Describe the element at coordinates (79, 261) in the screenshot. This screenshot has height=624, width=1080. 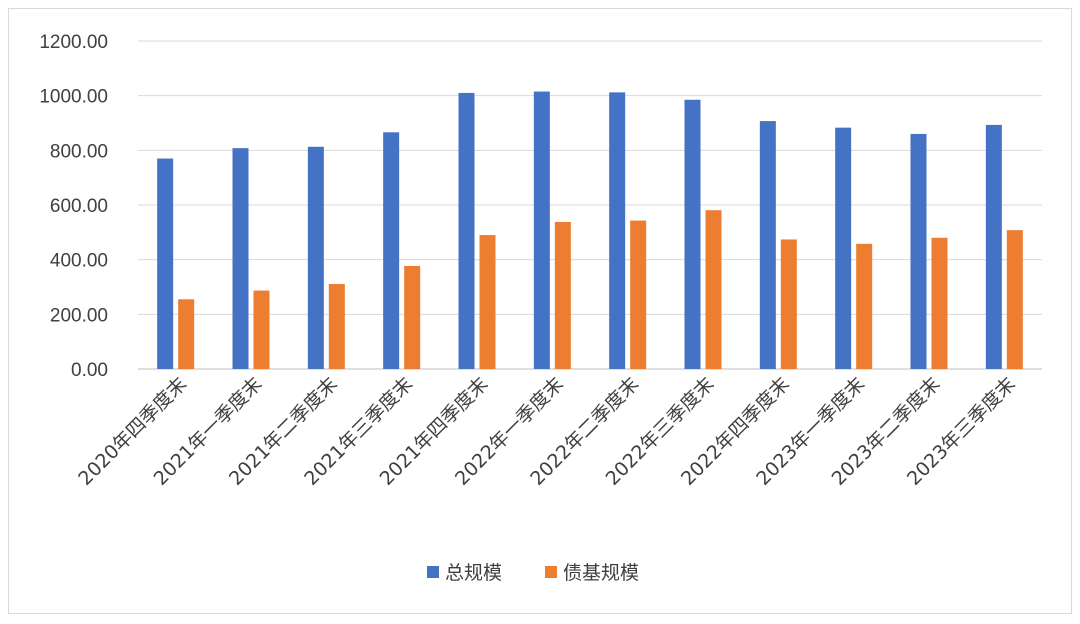
I see `y-tick-label: 400.00` at that location.